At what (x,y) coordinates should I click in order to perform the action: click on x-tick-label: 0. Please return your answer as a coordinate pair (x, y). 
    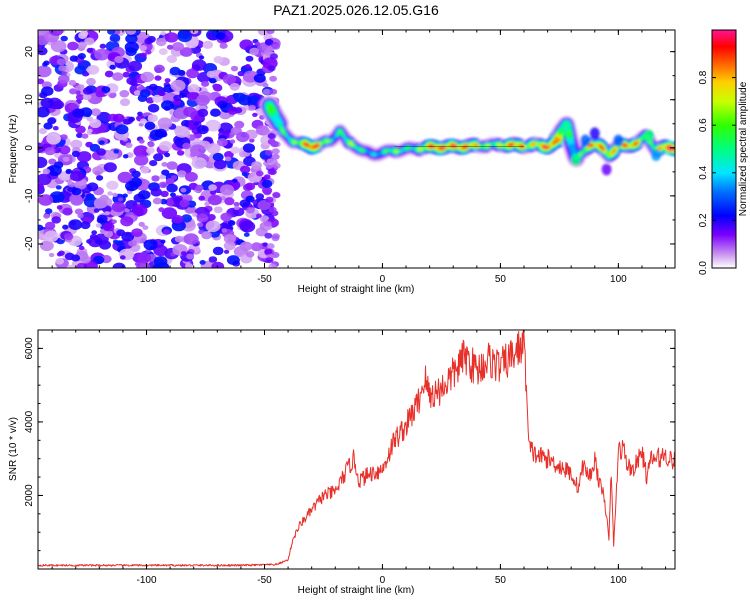
    Looking at the image, I should click on (383, 279).